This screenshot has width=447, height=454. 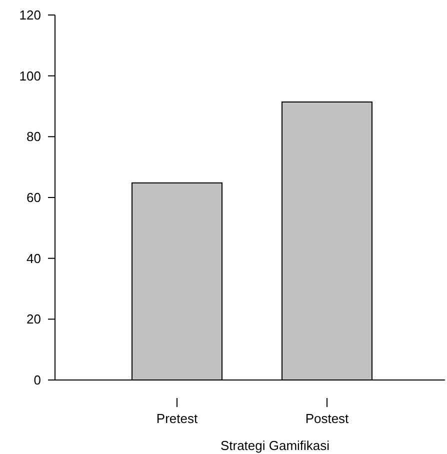 I want to click on y-tick-label: 60, so click(x=33, y=198).